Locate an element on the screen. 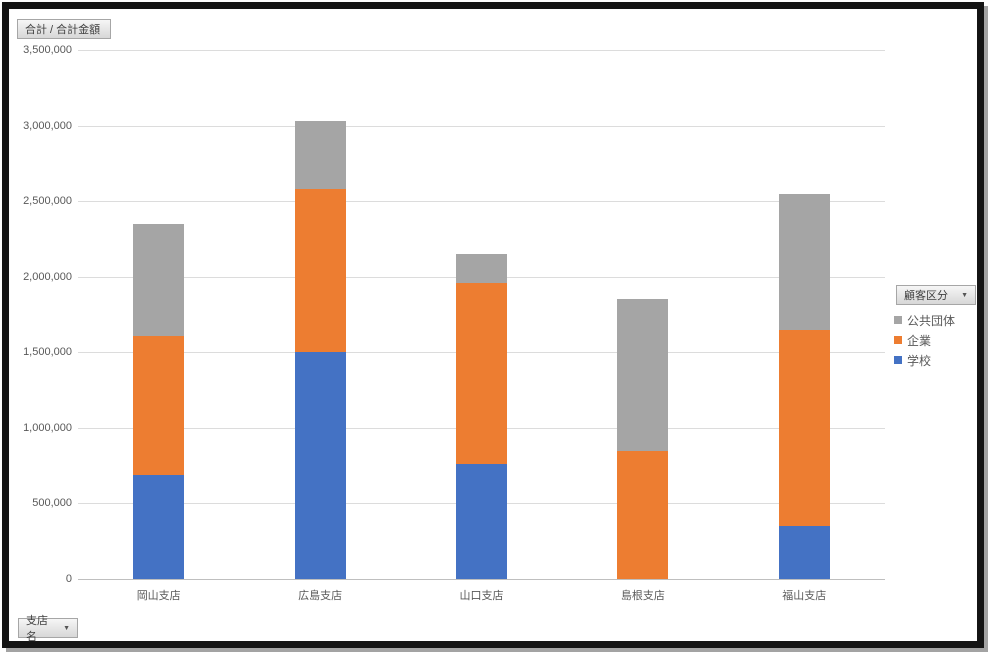  legend-item-企業: 企業 is located at coordinates (924, 340).